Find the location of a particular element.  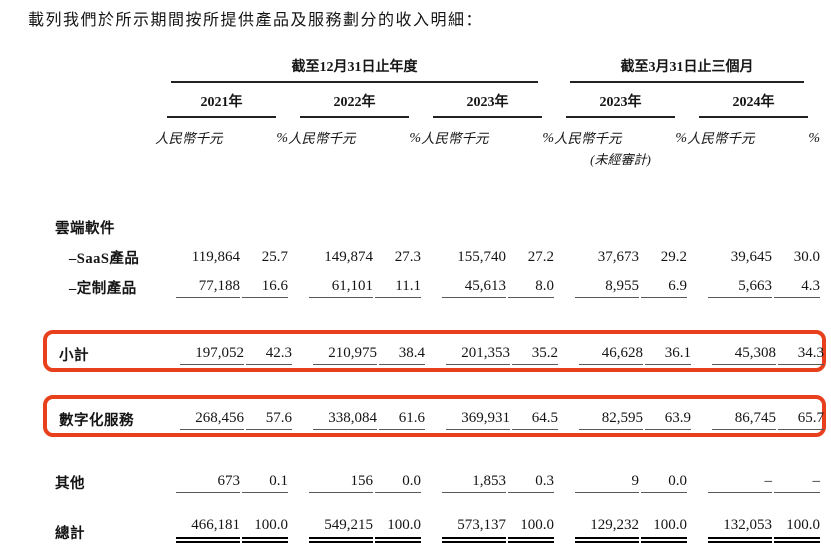

cell-amount: 77,188 is located at coordinates (208, 288).